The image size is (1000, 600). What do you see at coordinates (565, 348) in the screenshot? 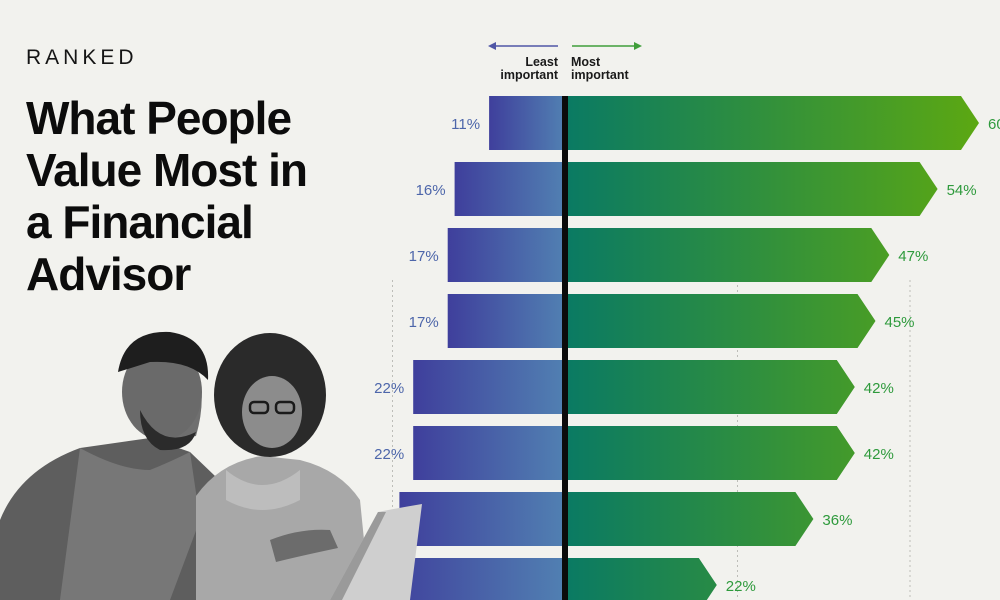
I see `center-divider` at bounding box center [565, 348].